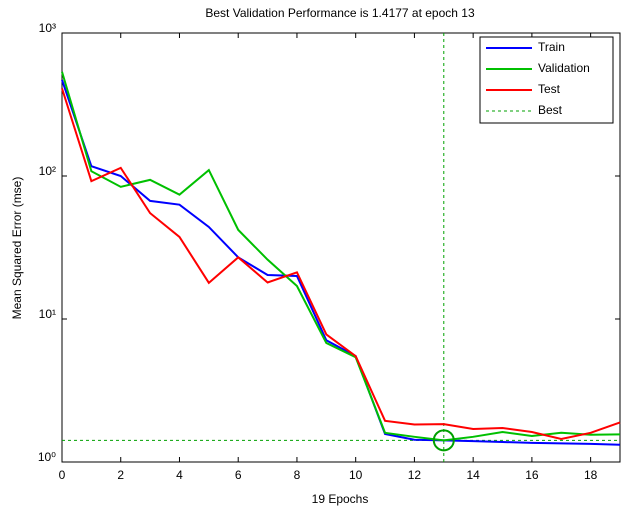 This screenshot has height=518, width=621. Describe the element at coordinates (550, 110) in the screenshot. I see `legend-label: Best` at that location.